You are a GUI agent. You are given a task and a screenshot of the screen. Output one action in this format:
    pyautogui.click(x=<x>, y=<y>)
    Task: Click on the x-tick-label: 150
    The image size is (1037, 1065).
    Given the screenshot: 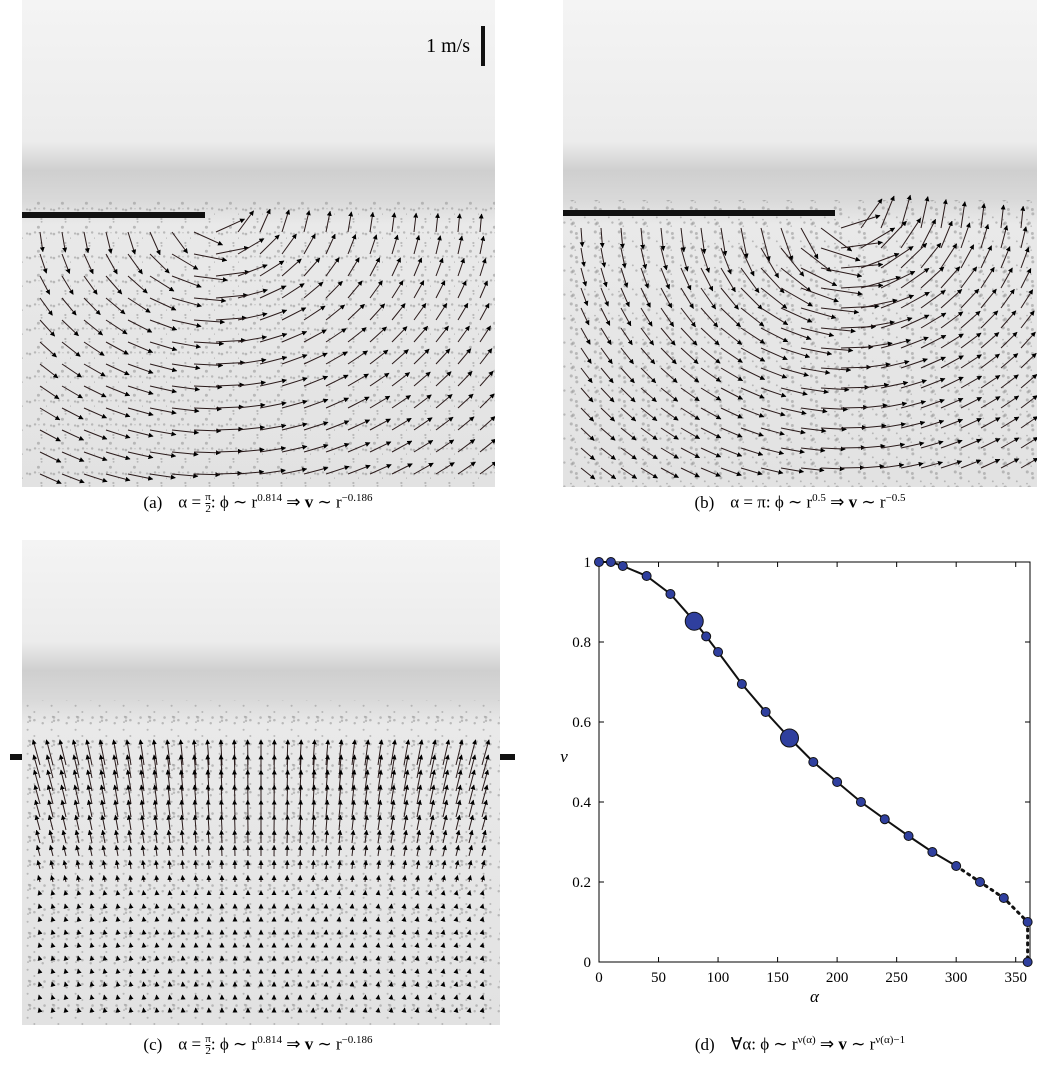 What is the action you would take?
    pyautogui.click(x=777, y=978)
    